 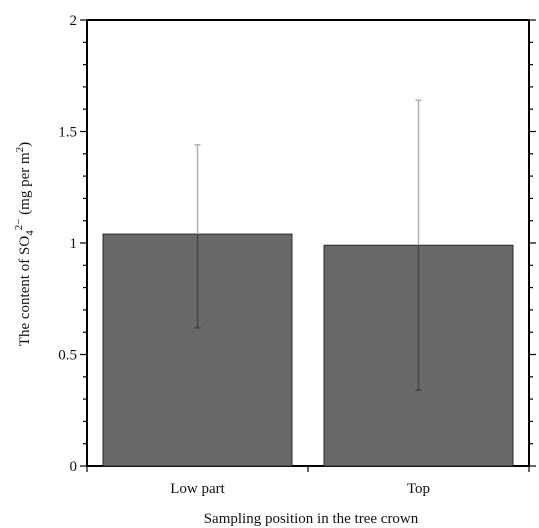 What do you see at coordinates (308, 469) in the screenshot?
I see `x-axis-ticks` at bounding box center [308, 469].